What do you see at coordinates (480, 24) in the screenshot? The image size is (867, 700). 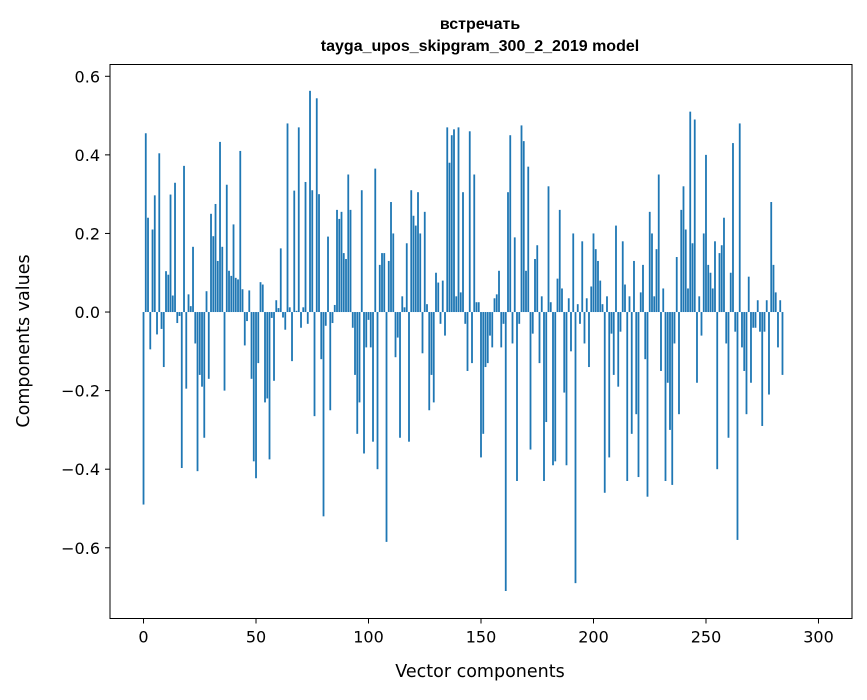 I see `chart-title: встречать` at bounding box center [480, 24].